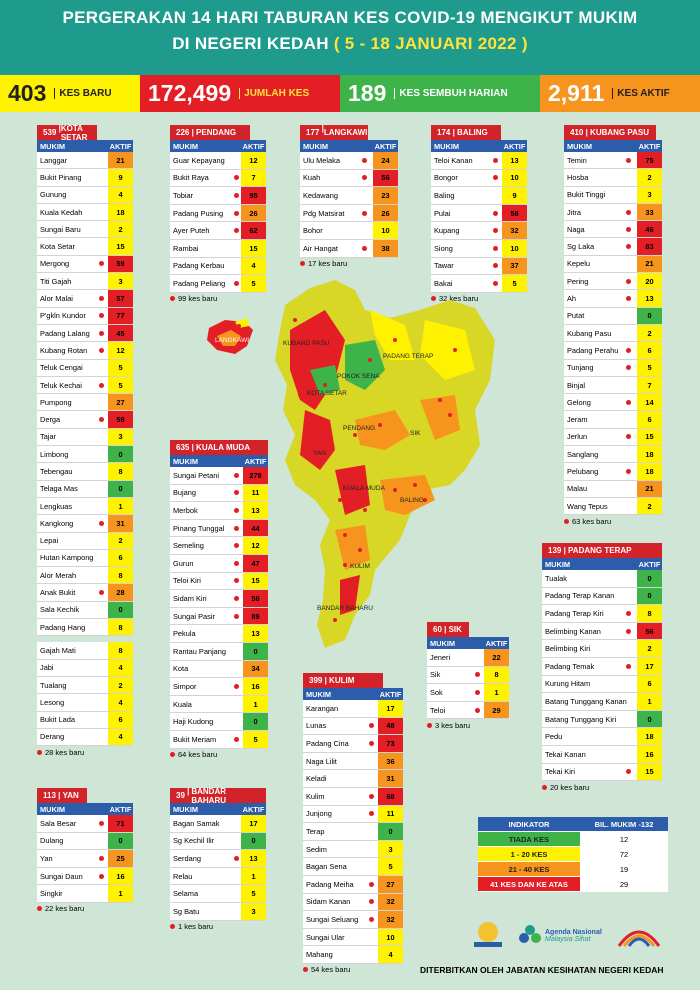 This screenshot has height=990, width=700. I want to click on aktif-value: 48, so click(390, 726).